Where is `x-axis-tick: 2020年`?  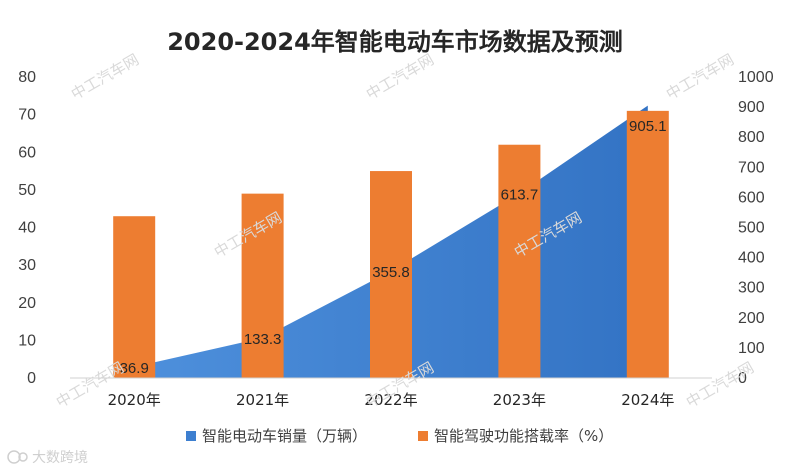 x-axis-tick: 2020年 is located at coordinates (134, 400).